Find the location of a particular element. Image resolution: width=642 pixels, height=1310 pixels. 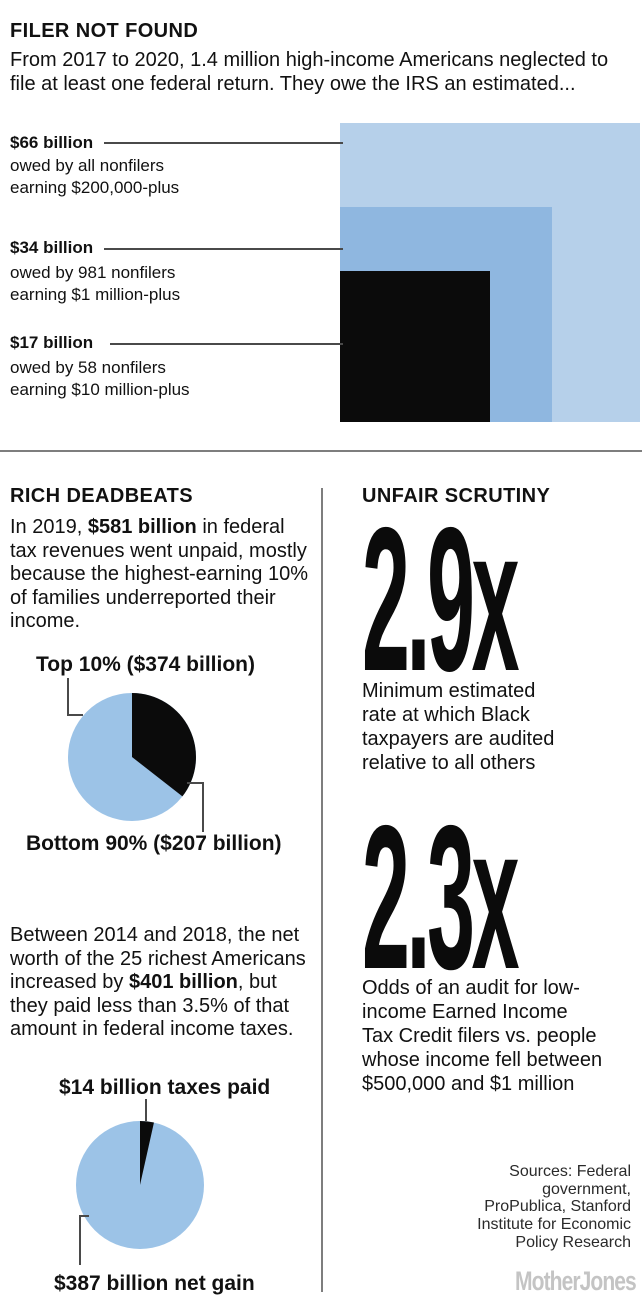

big-stat-2-3x: 2.3x is located at coordinates (447, 897).